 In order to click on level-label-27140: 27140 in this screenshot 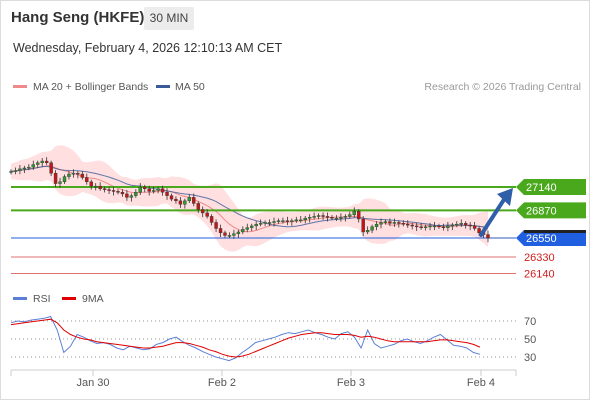, I will do `click(541, 188)`.